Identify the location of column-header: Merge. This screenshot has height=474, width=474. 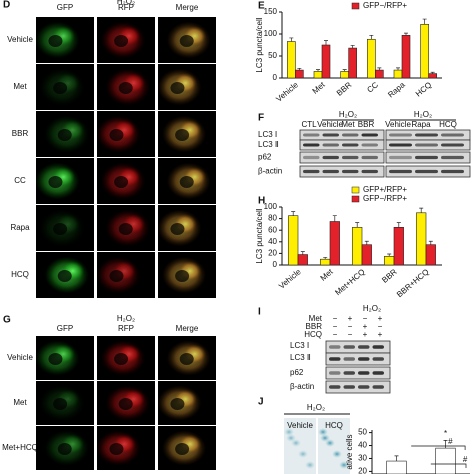
(187, 328).